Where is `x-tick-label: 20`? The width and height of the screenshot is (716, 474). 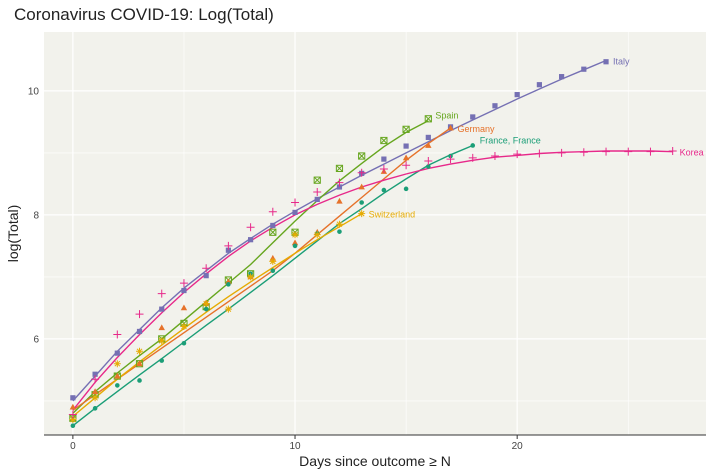
x-tick-label: 20 is located at coordinates (518, 446).